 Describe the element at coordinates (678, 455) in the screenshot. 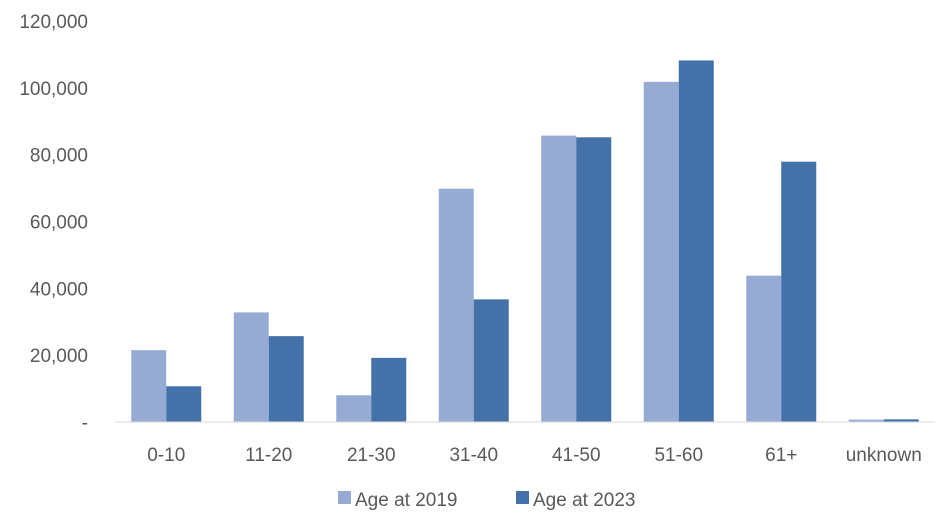

I see `x-category-label: 51-60` at that location.